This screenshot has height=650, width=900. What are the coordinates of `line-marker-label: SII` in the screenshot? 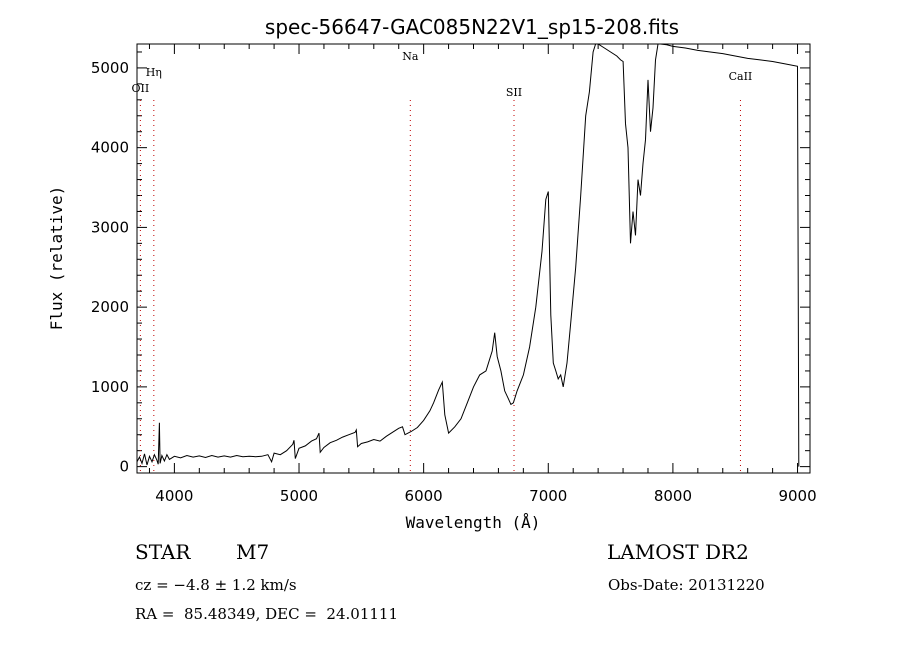 It's located at (514, 92).